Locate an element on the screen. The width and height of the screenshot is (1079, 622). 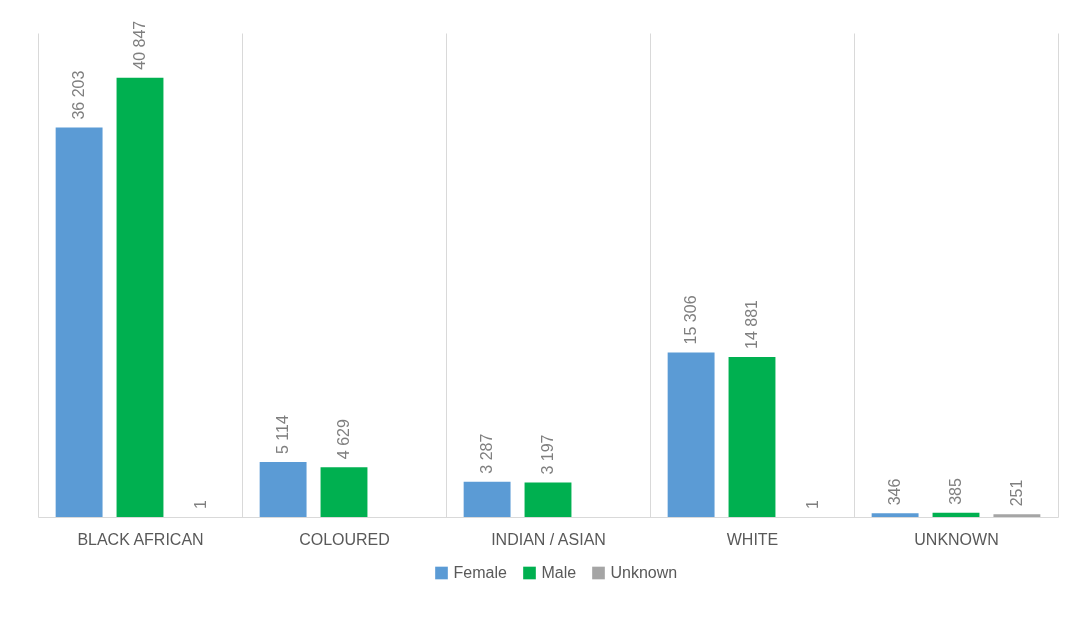
data-label: 15 306 is located at coordinates (691, 320).